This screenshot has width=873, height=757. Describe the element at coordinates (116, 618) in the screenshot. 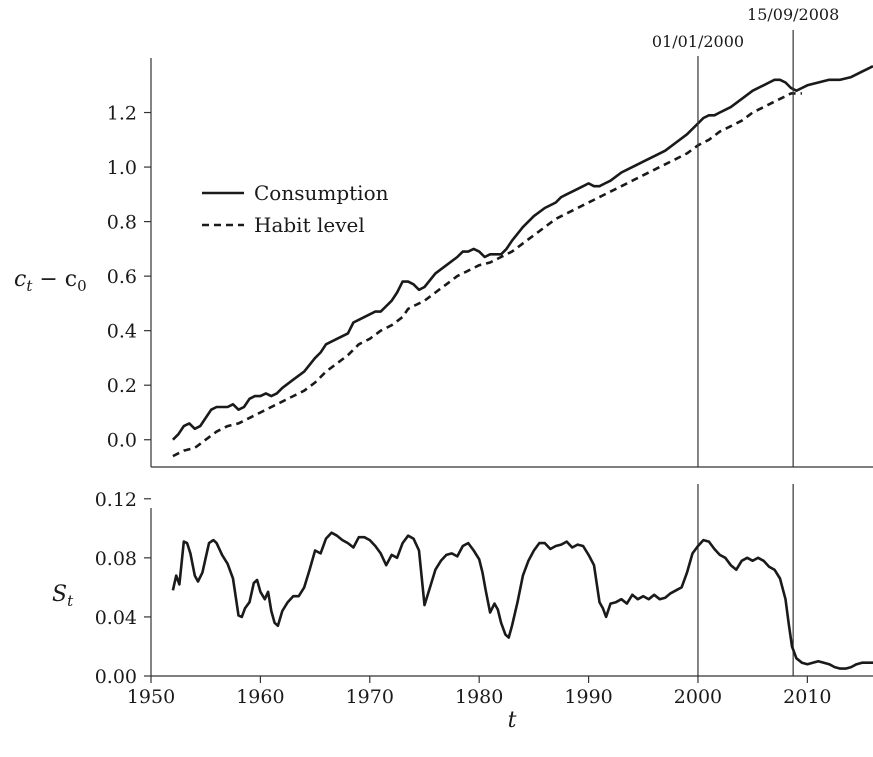

I see `bottom-y-tick-label: 0.04` at that location.